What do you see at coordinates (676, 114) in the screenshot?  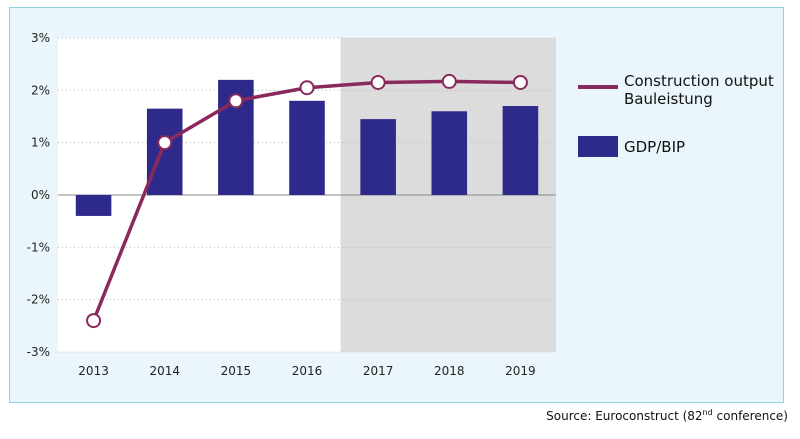 I see `legend: Construction output Bauleistung GDP/BIP` at bounding box center [676, 114].